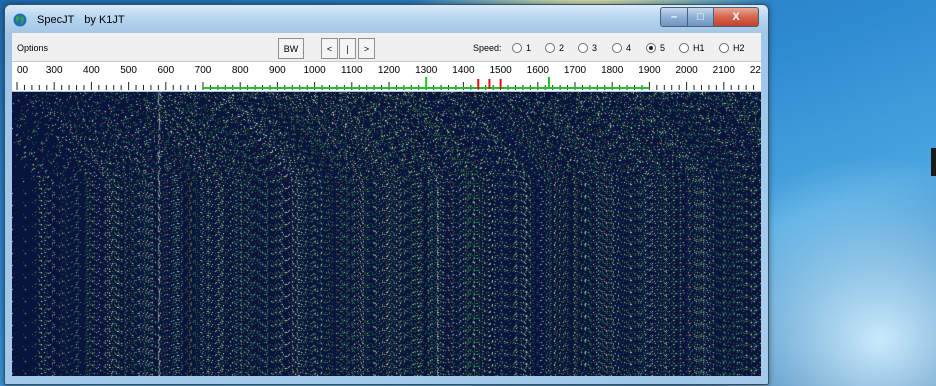 The image size is (936, 386). Describe the element at coordinates (692, 48) in the screenshot. I see `speed-radio-h1: H1` at that location.